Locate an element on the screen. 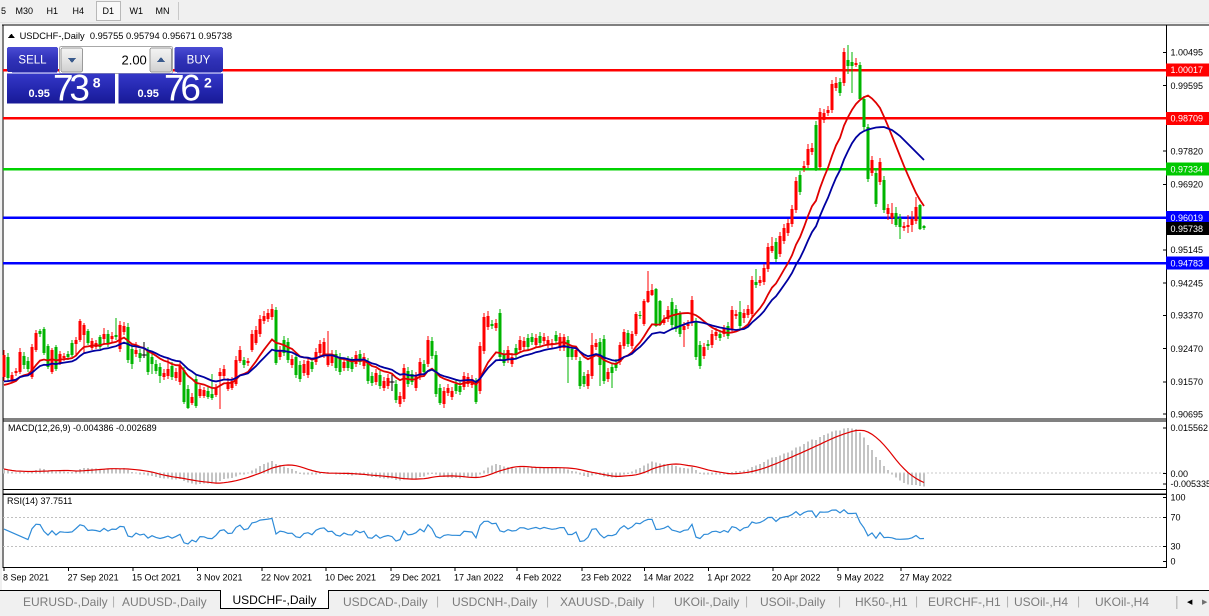 This screenshot has height=616, width=1209. svg-text: 73 is located at coordinates (71, 88).